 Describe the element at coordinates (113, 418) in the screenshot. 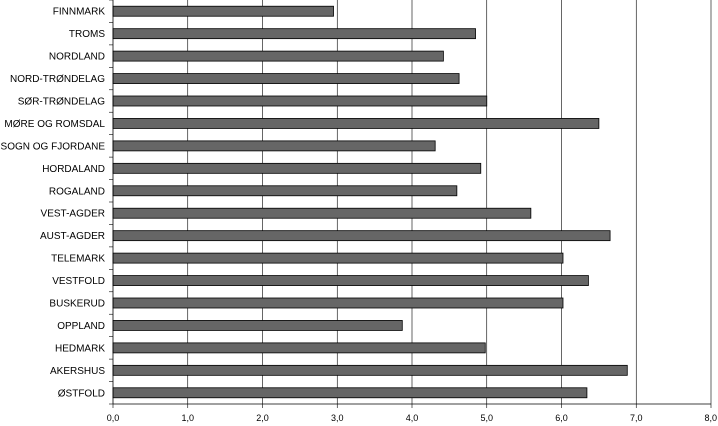

I see `x-tick-label-0: 0,0` at that location.